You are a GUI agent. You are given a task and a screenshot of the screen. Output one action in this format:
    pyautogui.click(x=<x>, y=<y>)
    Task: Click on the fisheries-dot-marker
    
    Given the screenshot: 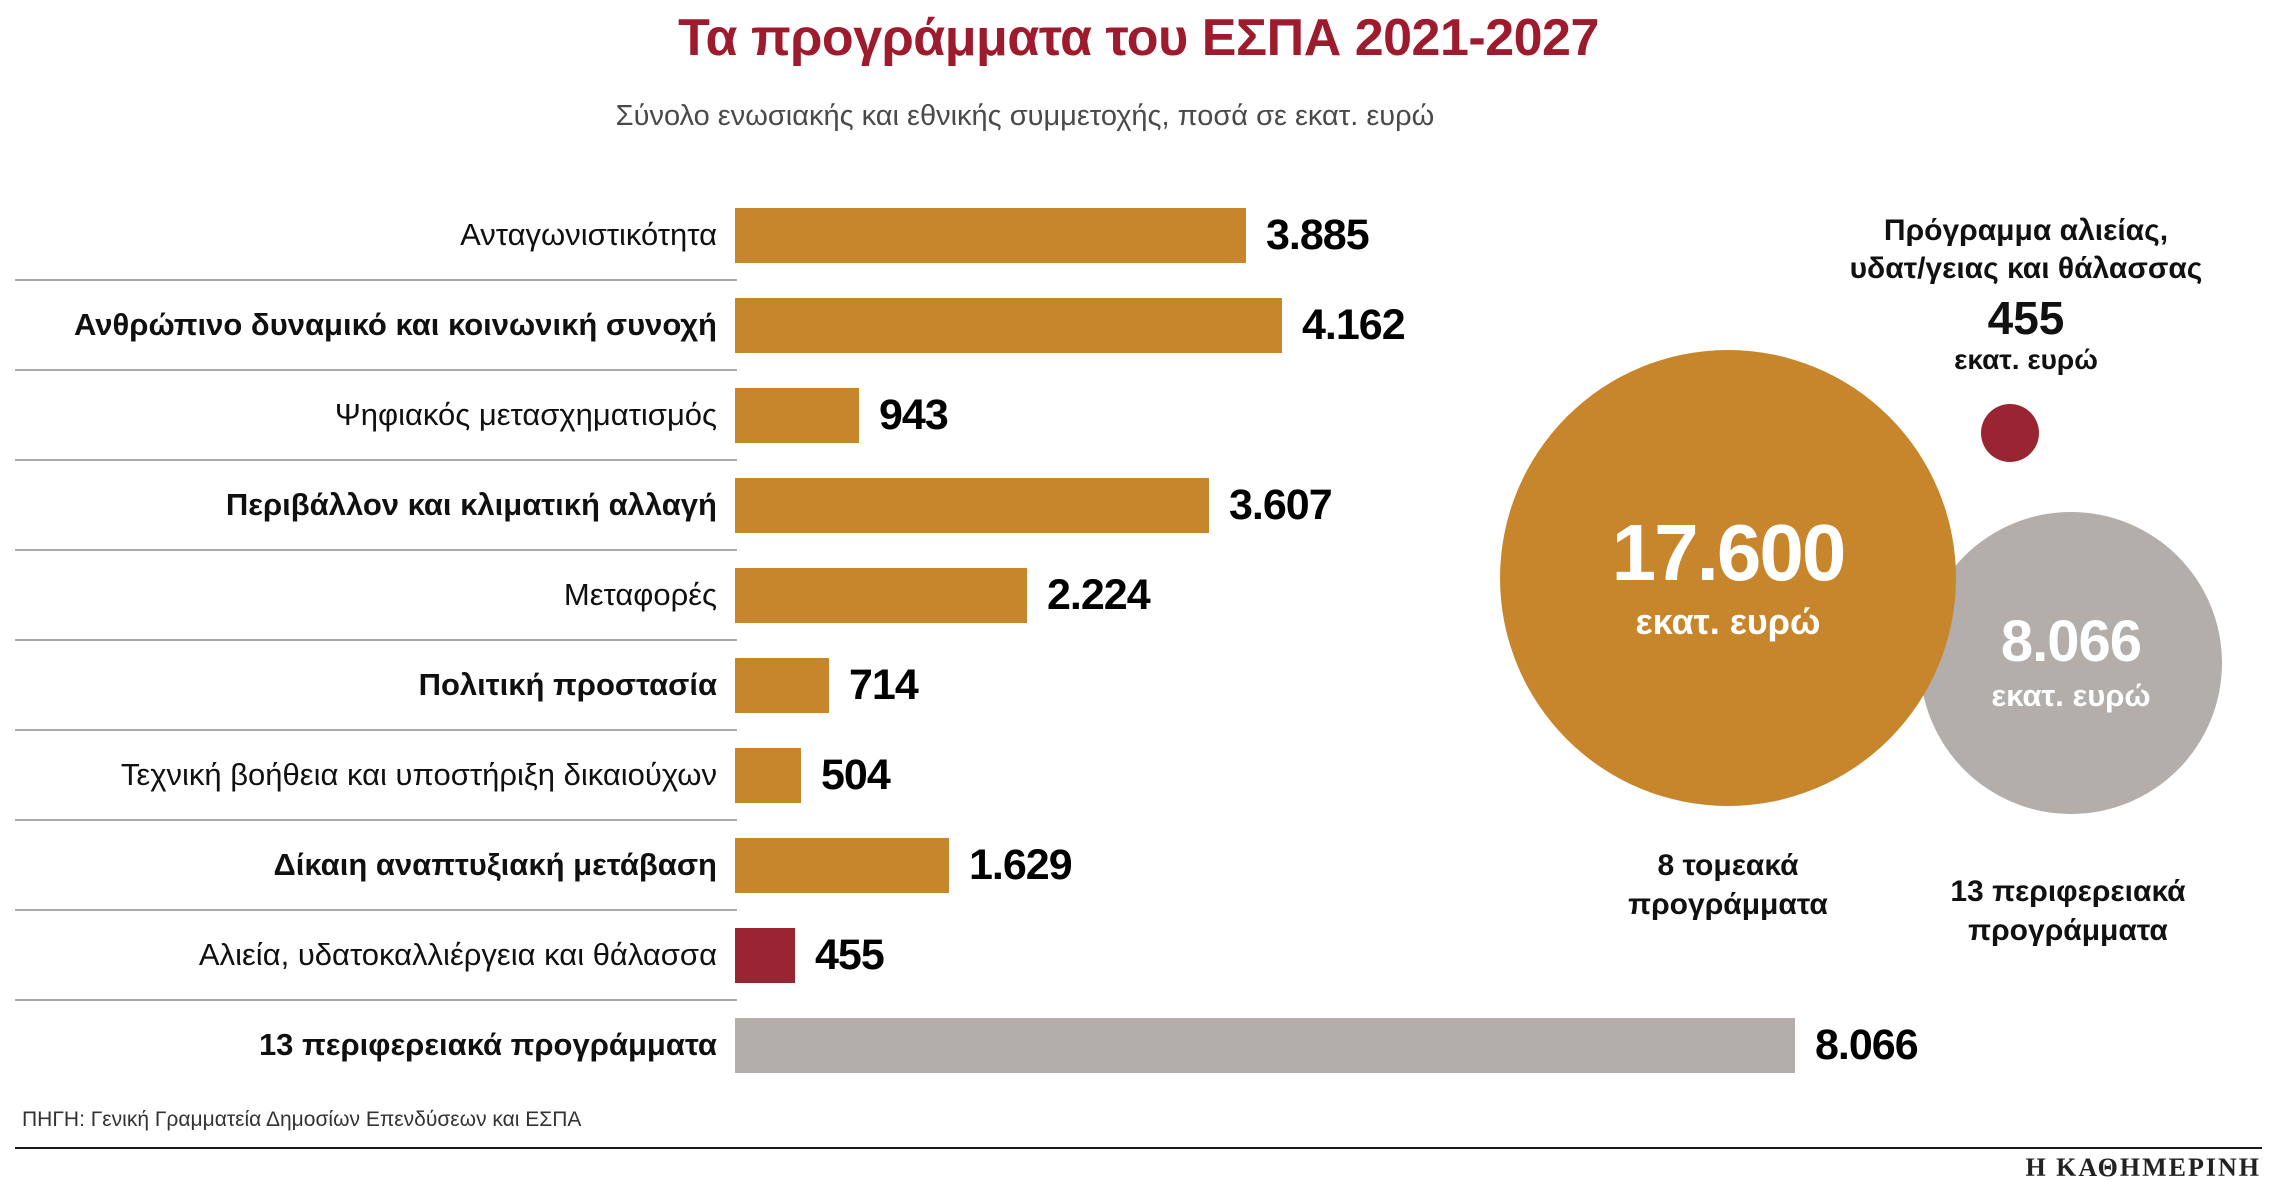 What is the action you would take?
    pyautogui.click(x=2010, y=433)
    